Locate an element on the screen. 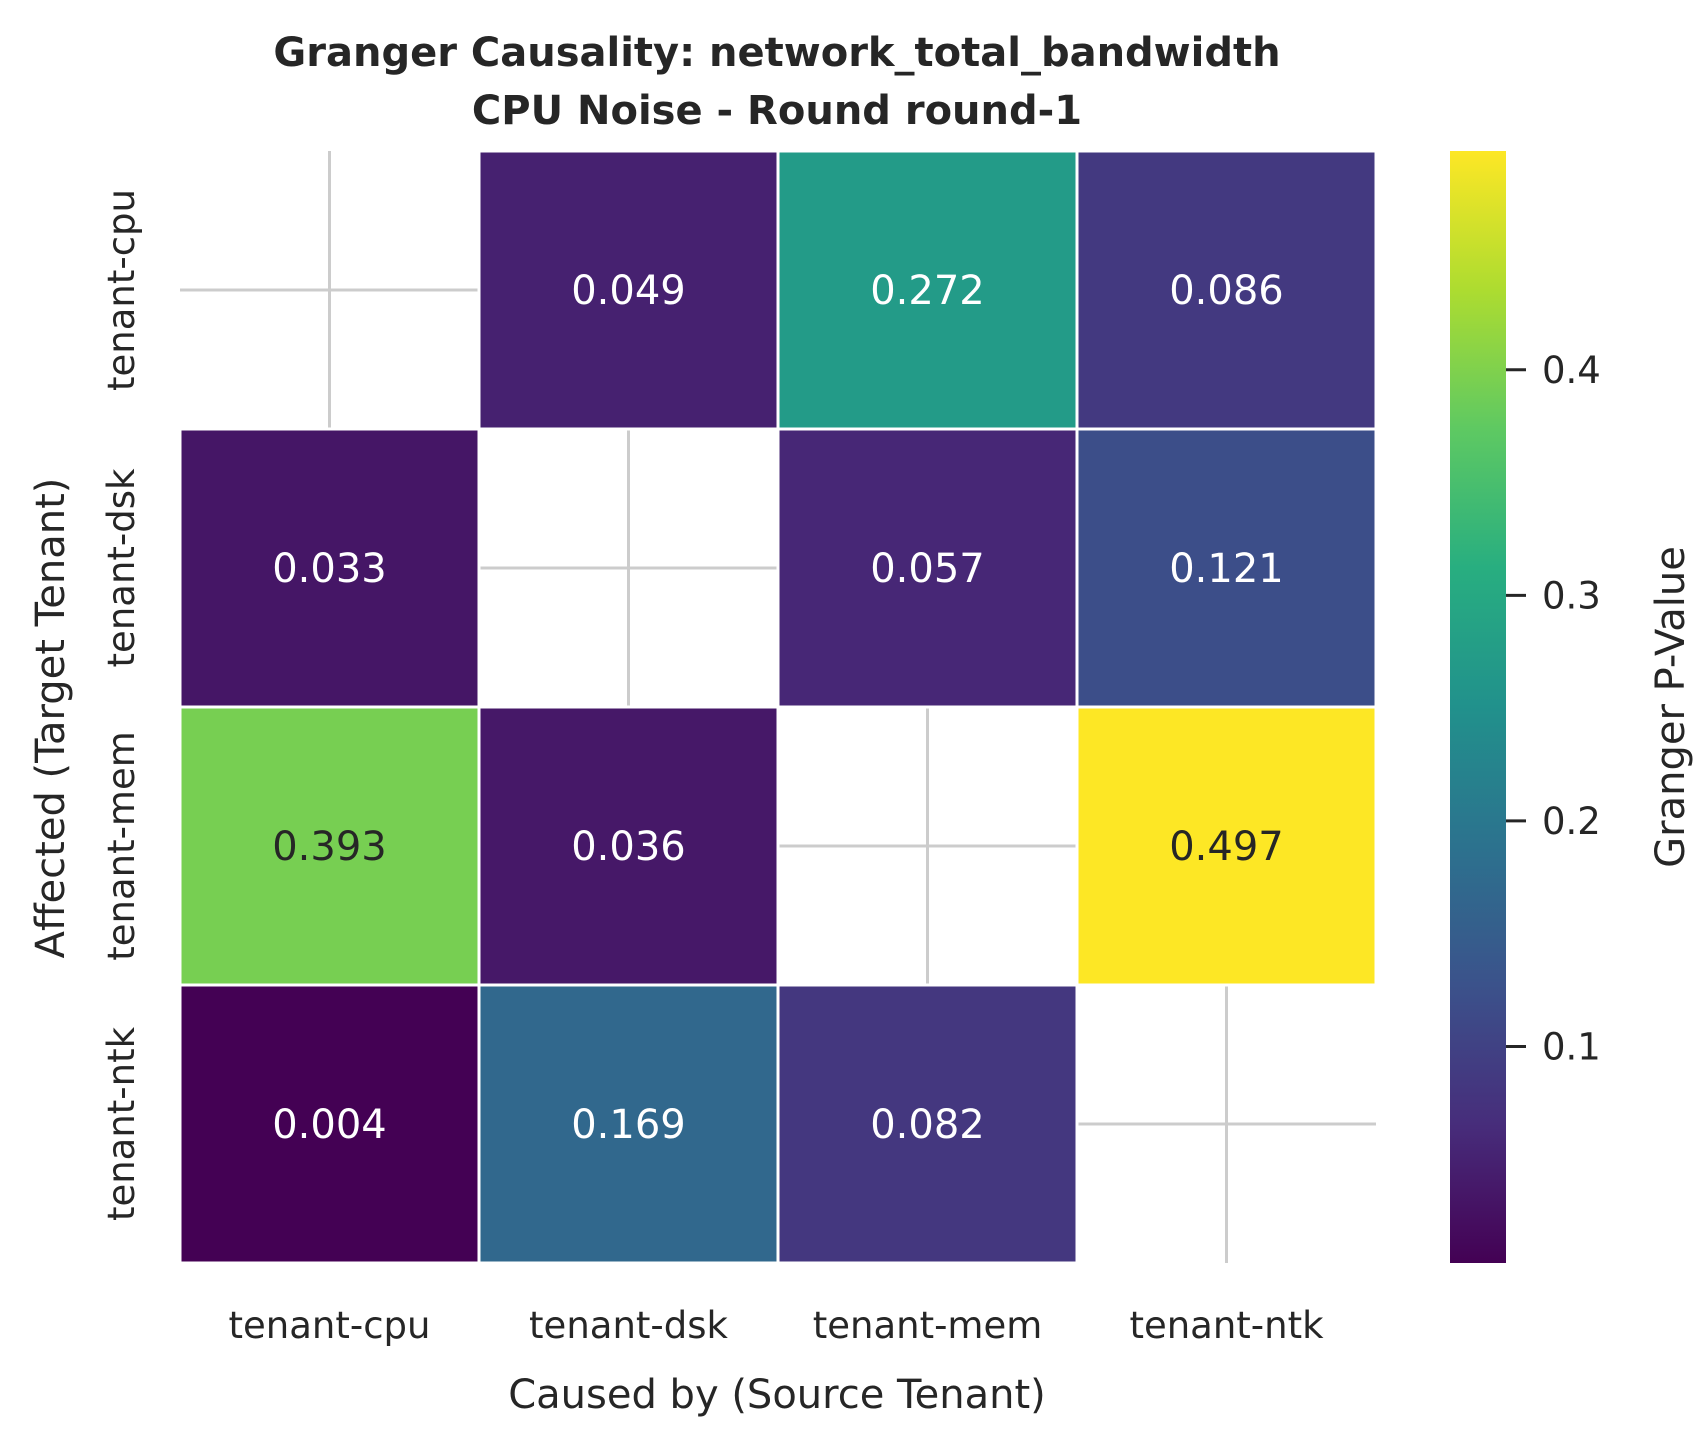 This screenshot has height=1438, width=1706. cell-value-label: 0.272 is located at coordinates (927, 291).